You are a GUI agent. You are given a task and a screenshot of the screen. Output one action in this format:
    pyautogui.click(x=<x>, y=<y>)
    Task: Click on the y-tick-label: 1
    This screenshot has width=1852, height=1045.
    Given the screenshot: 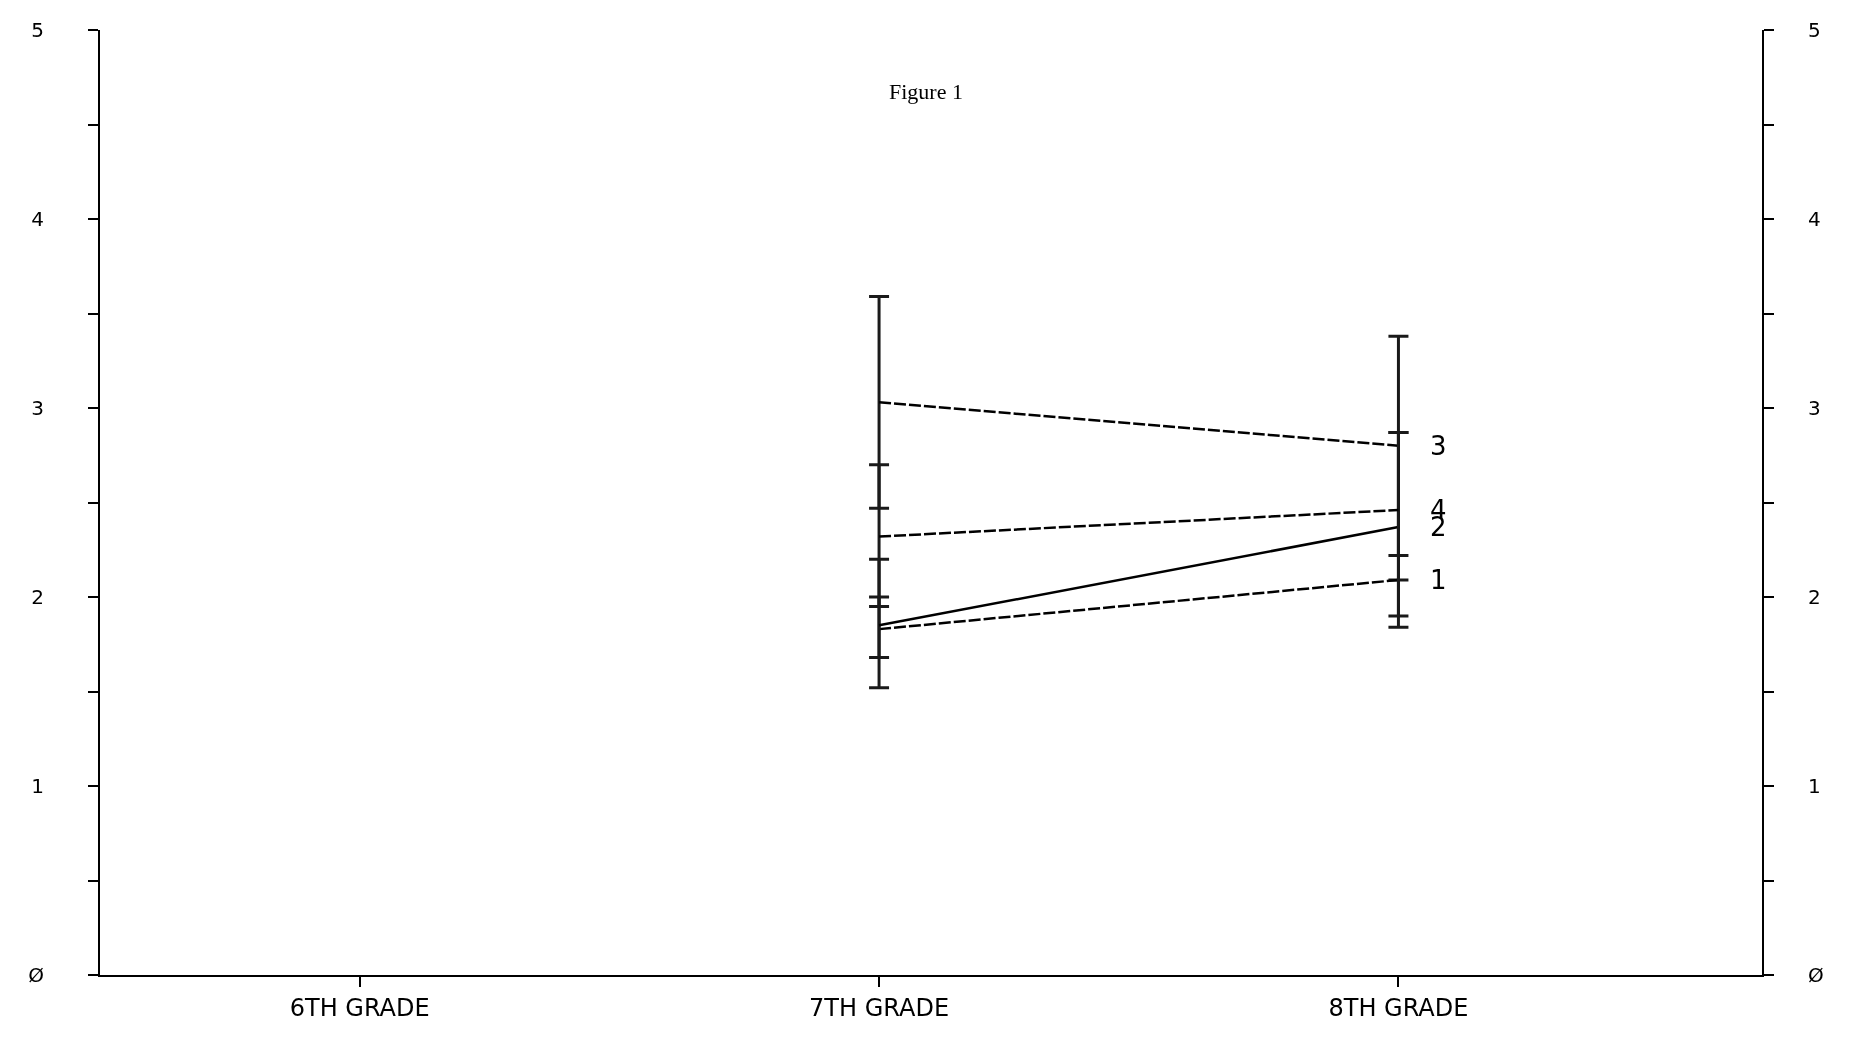 What is the action you would take?
    pyautogui.click(x=37, y=786)
    